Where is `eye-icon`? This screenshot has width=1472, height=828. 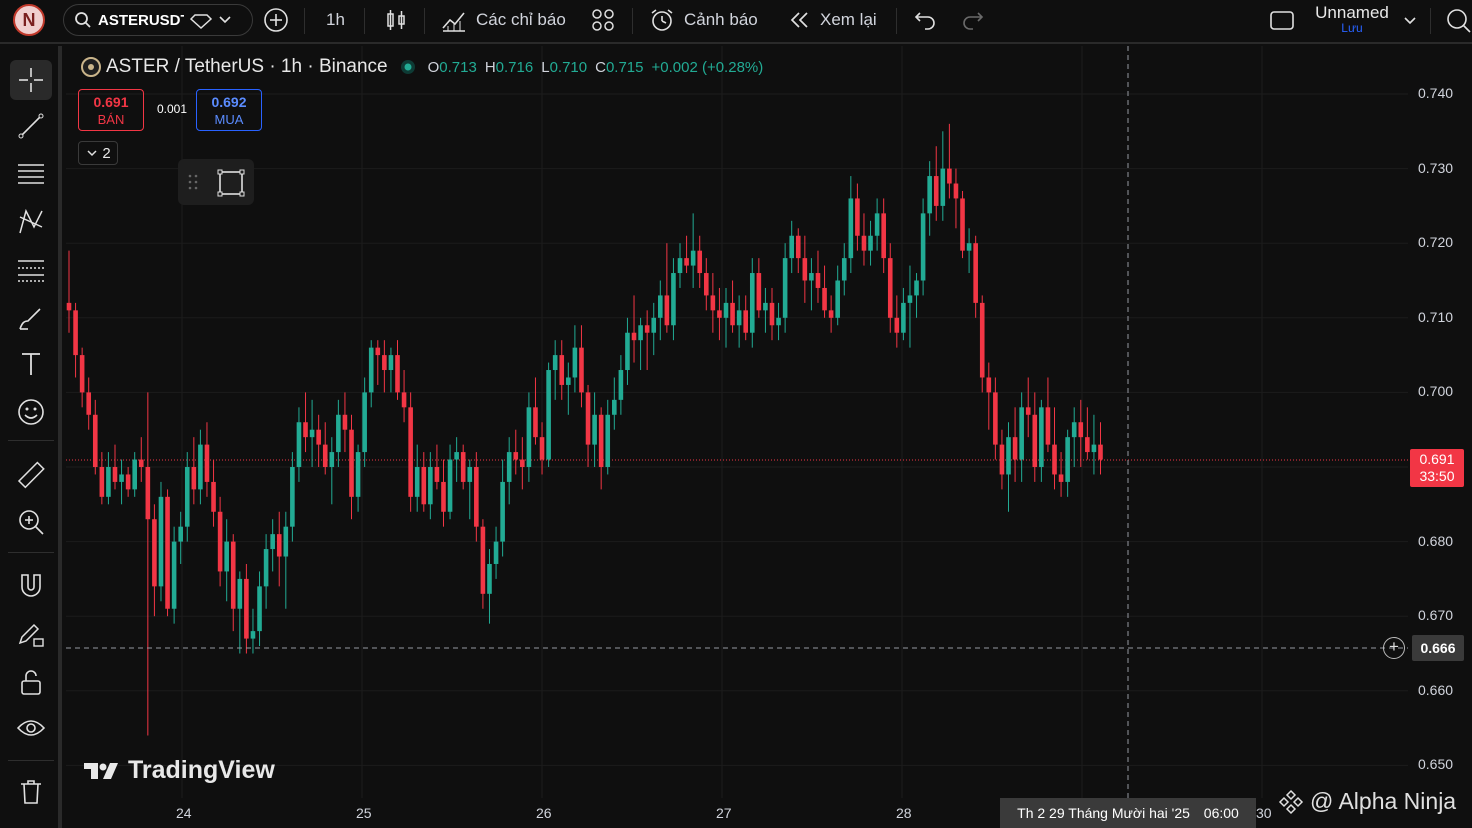
eye-icon is located at coordinates (31, 728).